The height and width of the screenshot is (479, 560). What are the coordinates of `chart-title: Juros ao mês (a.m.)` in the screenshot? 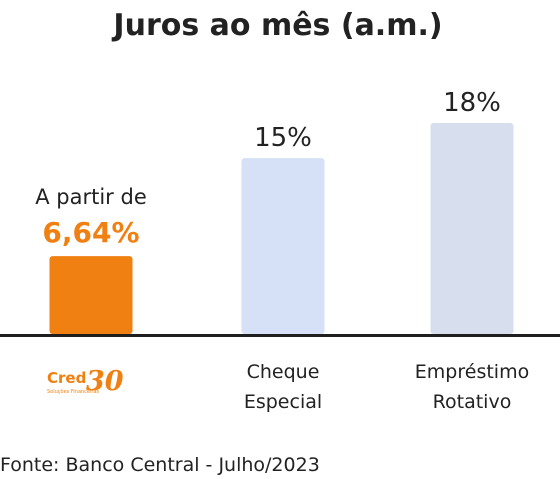 It's located at (276, 25).